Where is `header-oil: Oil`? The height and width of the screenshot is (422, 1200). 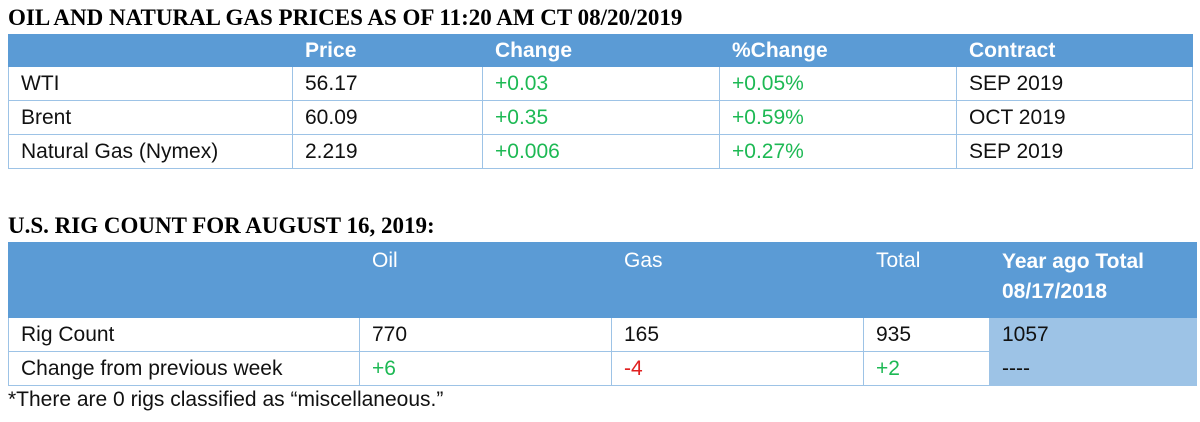
header-oil: Oil is located at coordinates (485, 280).